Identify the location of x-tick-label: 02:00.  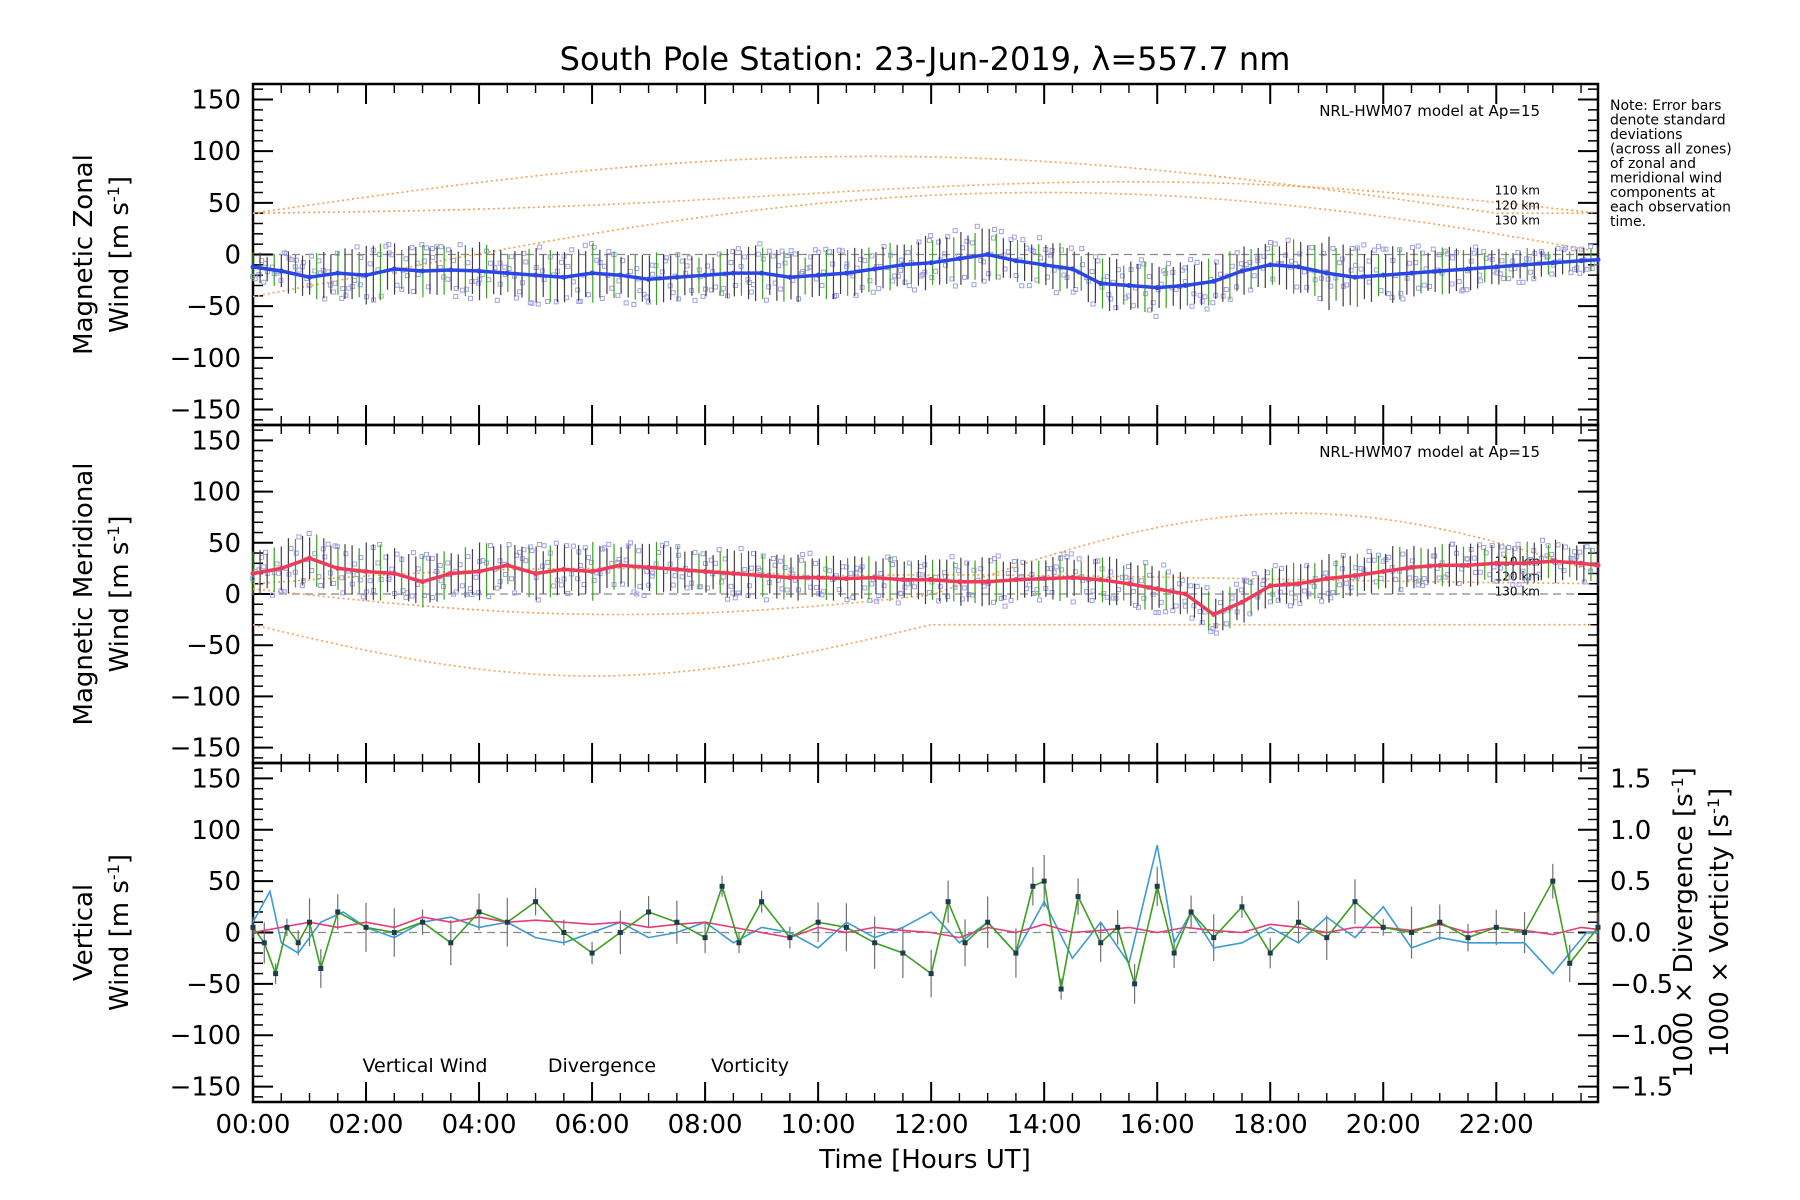
(366, 1125).